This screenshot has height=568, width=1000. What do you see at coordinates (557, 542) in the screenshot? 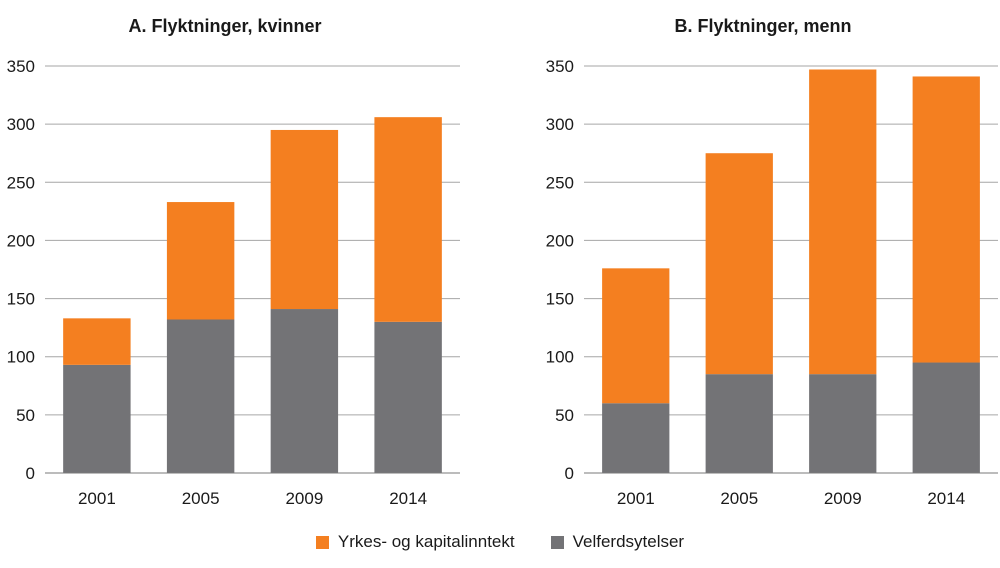
I see `legend-swatch-welfare` at bounding box center [557, 542].